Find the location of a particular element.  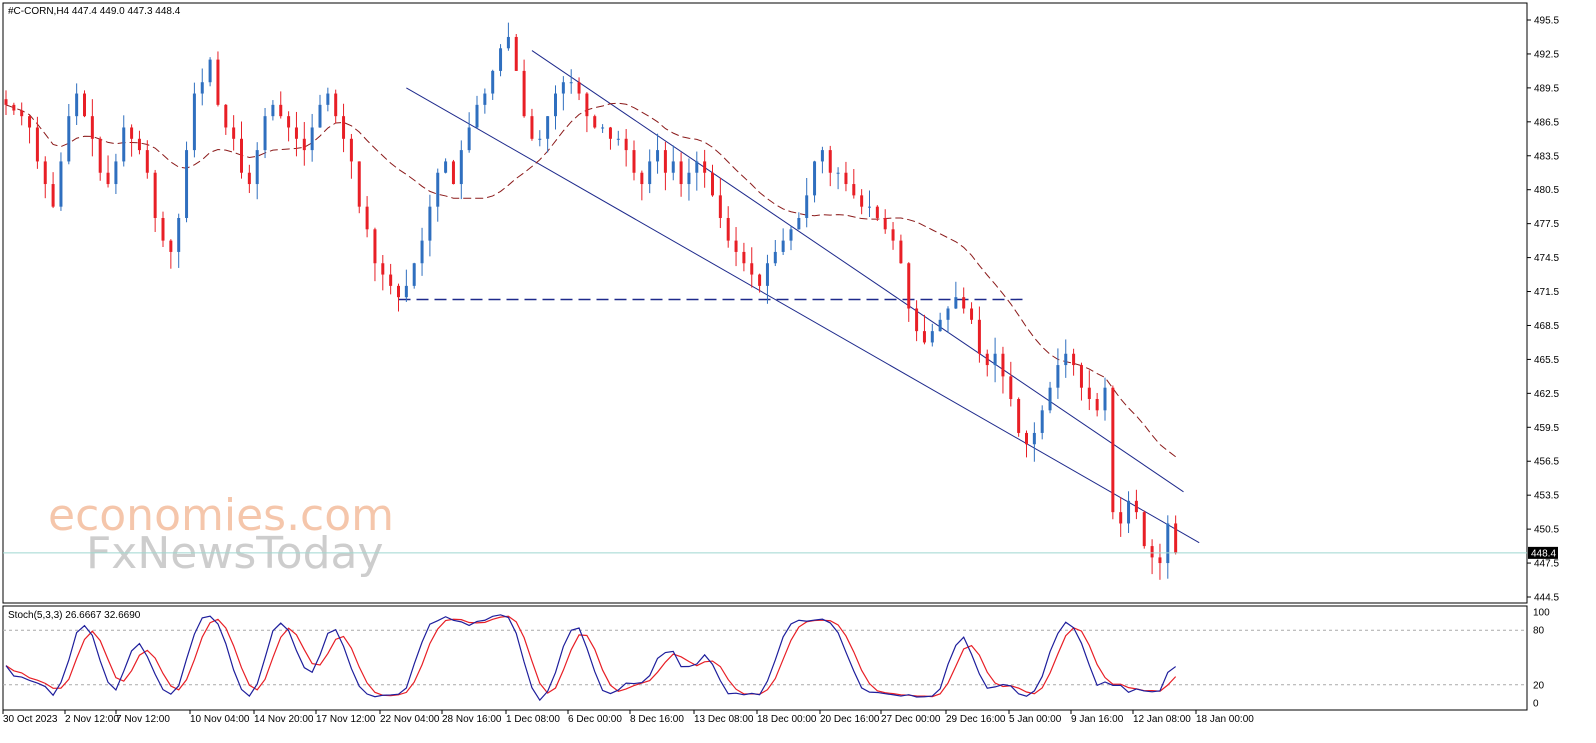

stochastic-lines is located at coordinates (591, 658).